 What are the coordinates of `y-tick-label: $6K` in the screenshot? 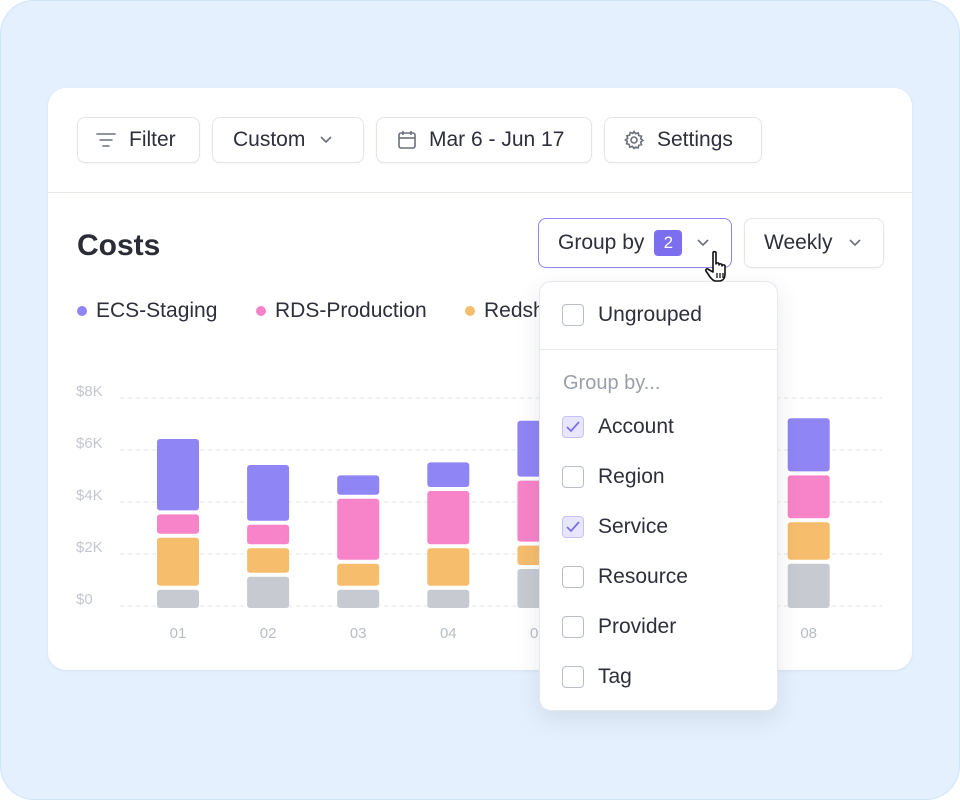 It's located at (89, 443).